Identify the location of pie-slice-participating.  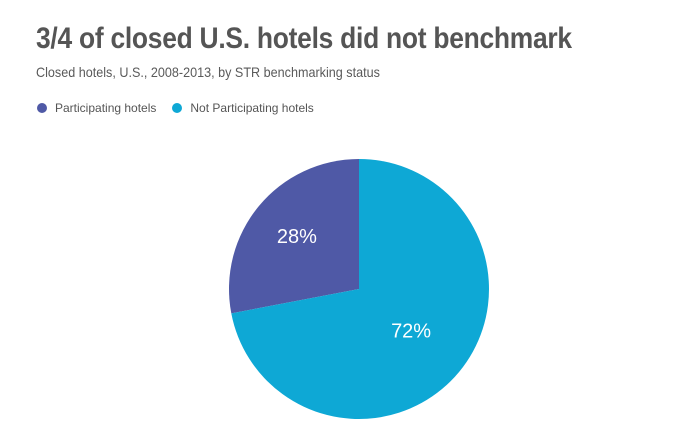
(294, 236).